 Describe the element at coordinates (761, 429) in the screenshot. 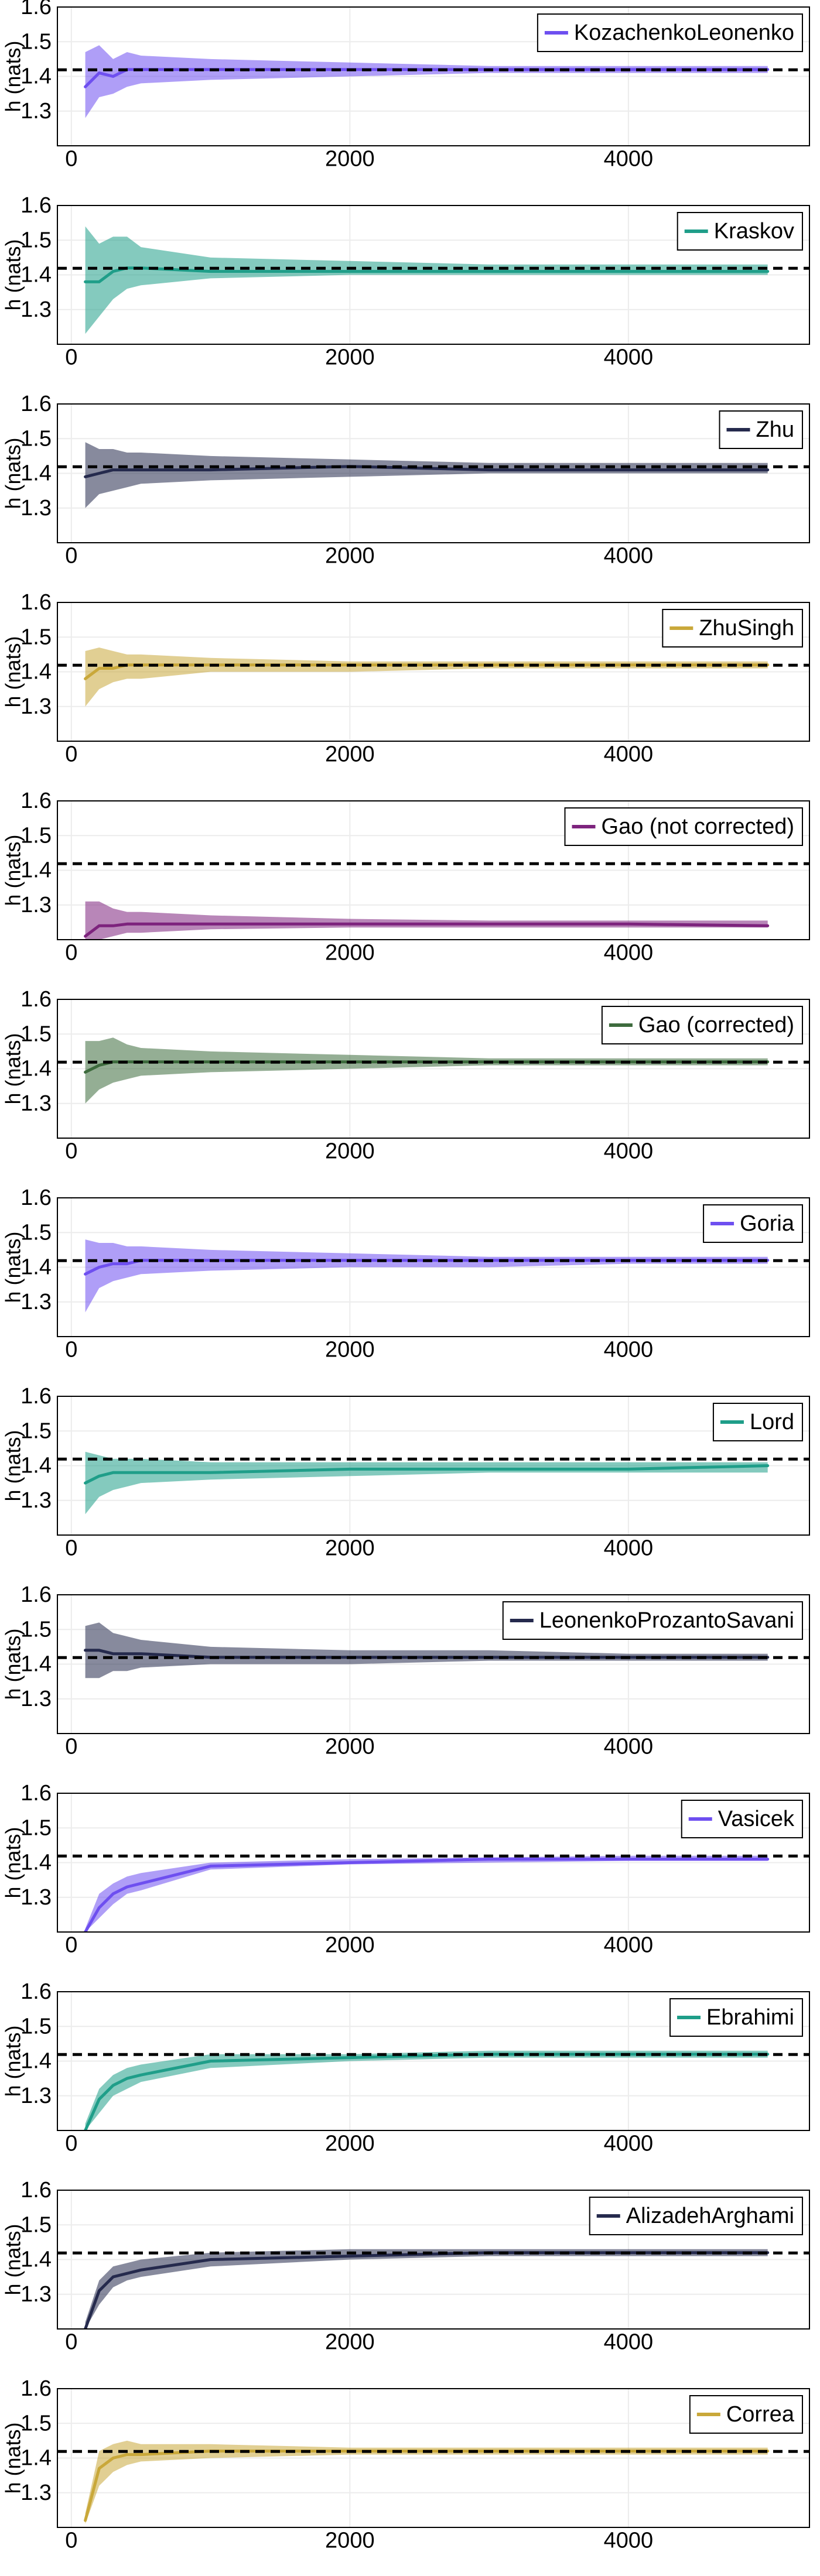

I see `legend: Zhu` at that location.